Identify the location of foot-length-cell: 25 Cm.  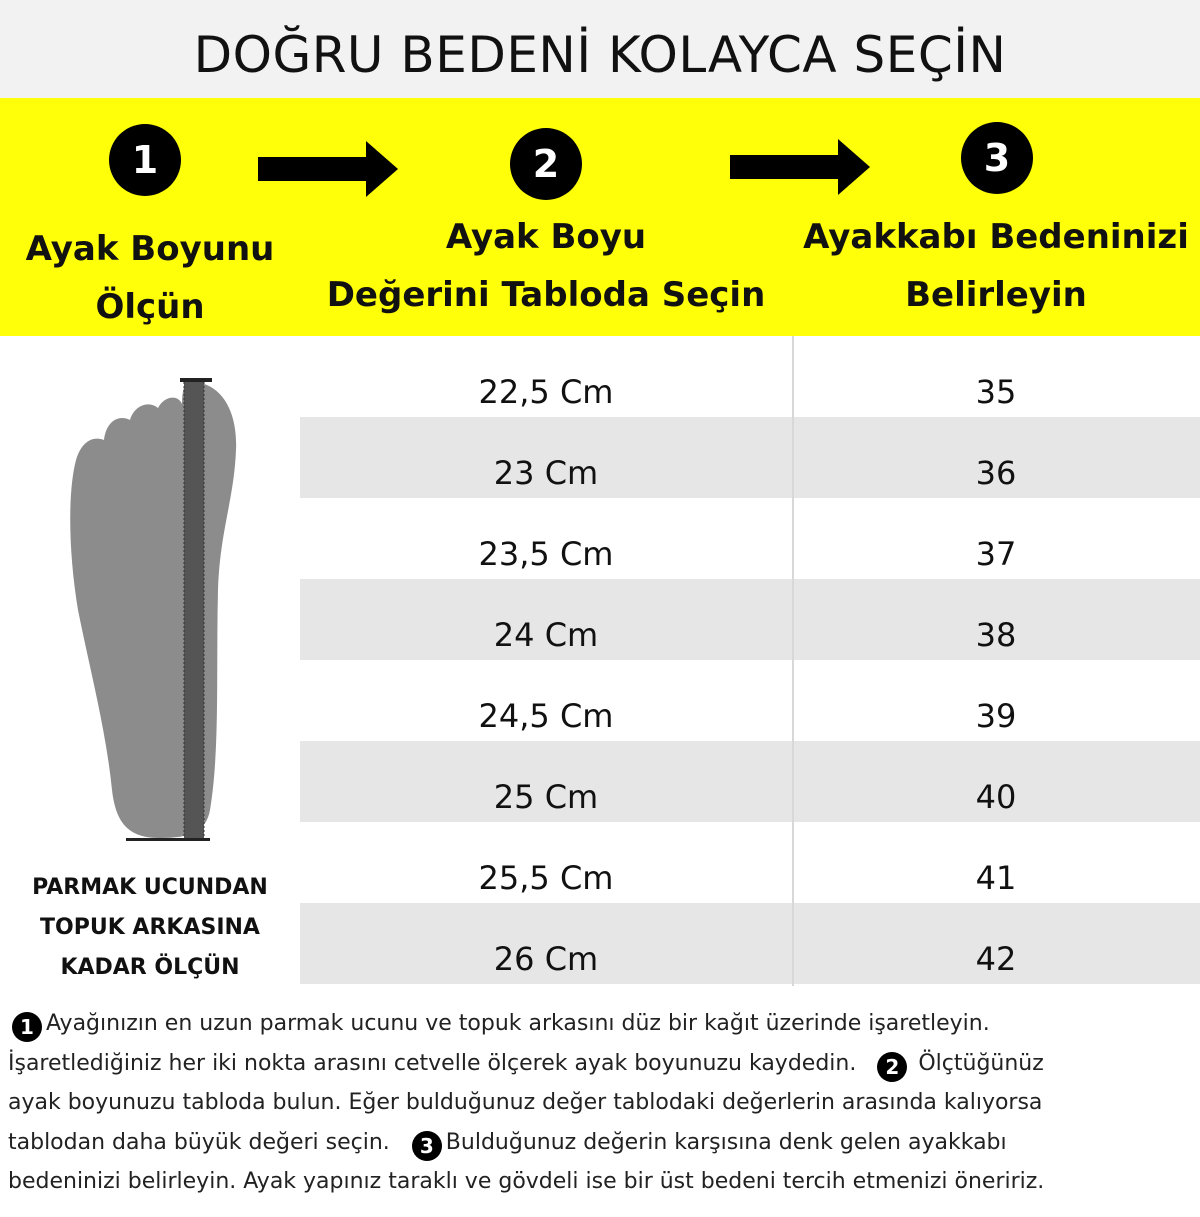
(546, 797).